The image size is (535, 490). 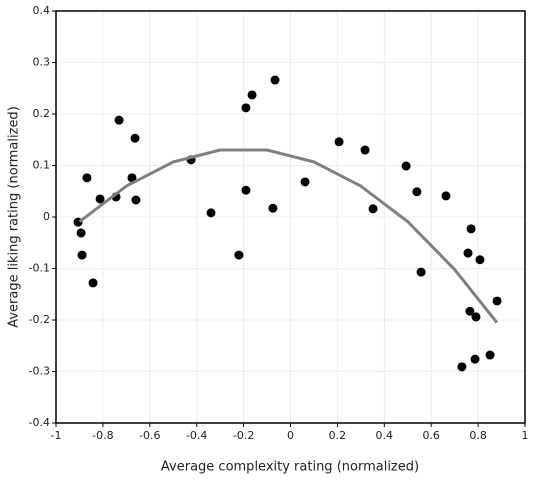 I want to click on x-tick-label: 0.4, so click(x=385, y=435).